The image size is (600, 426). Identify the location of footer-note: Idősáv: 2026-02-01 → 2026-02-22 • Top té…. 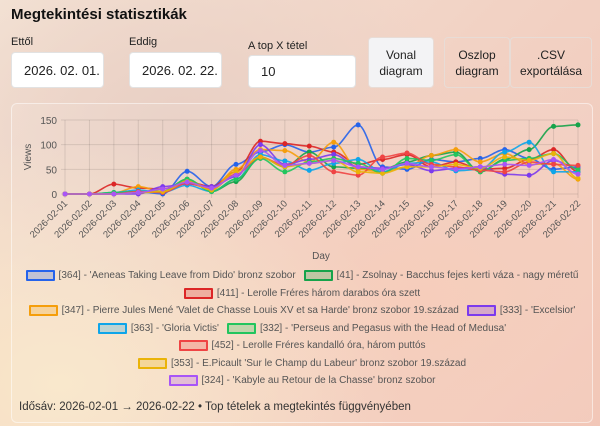
(215, 407).